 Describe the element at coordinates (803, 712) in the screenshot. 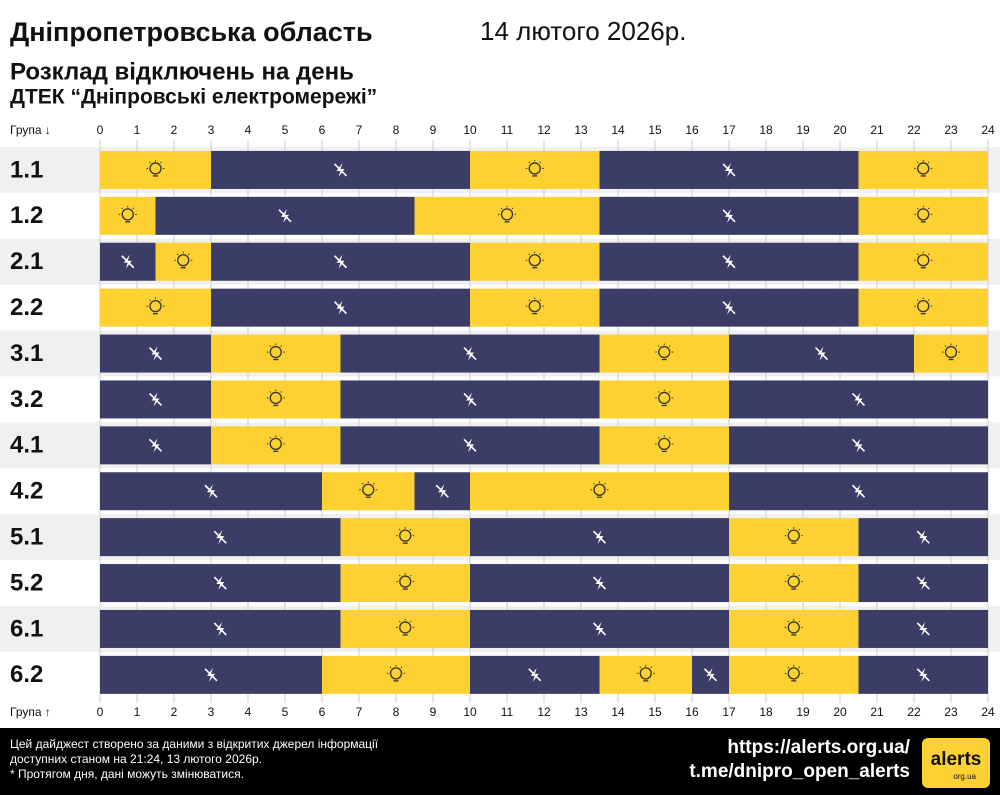

I see `x-tick-label: 19` at that location.